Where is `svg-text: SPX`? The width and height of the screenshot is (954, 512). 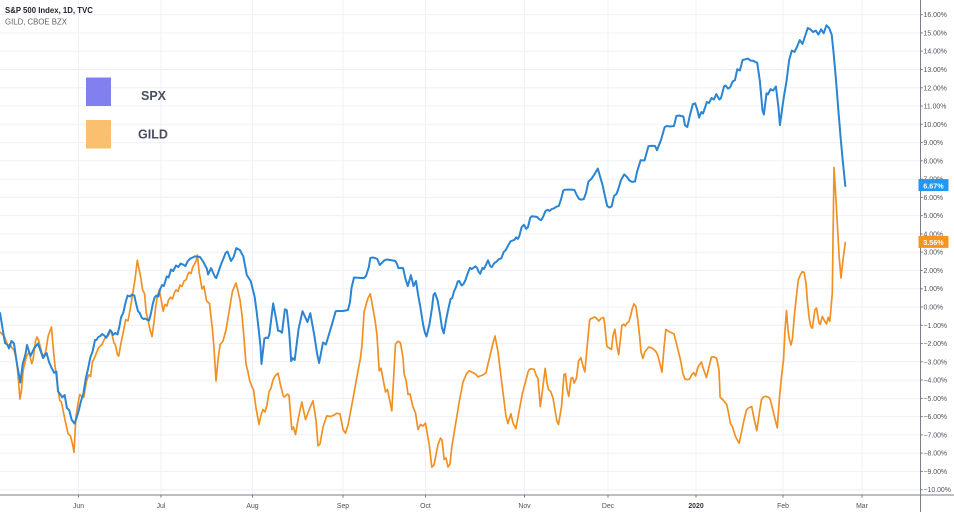
svg-text: SPX is located at coordinates (154, 96).